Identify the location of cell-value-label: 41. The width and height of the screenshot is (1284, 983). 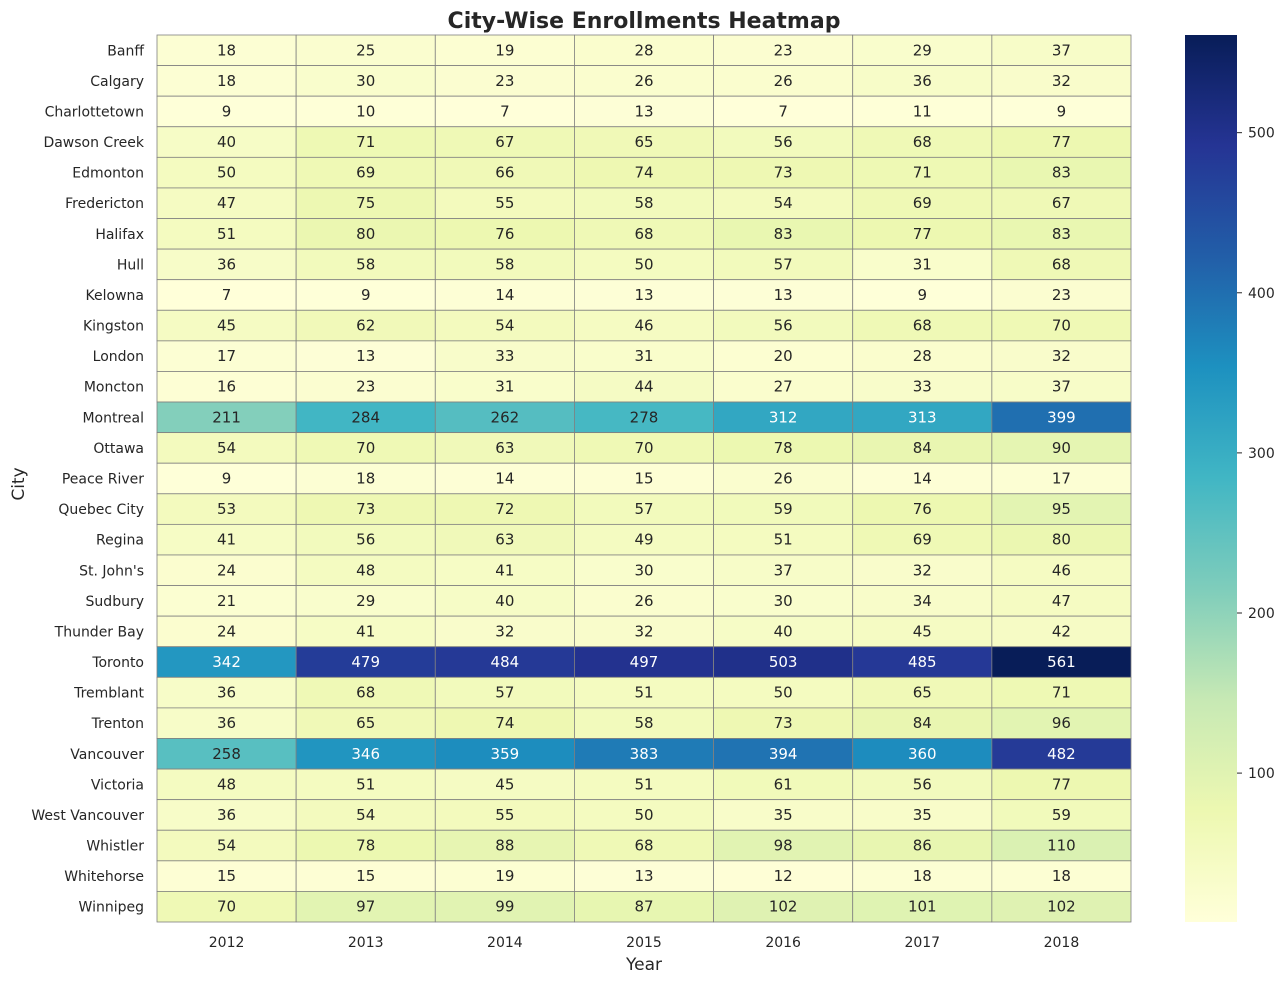
(226, 540).